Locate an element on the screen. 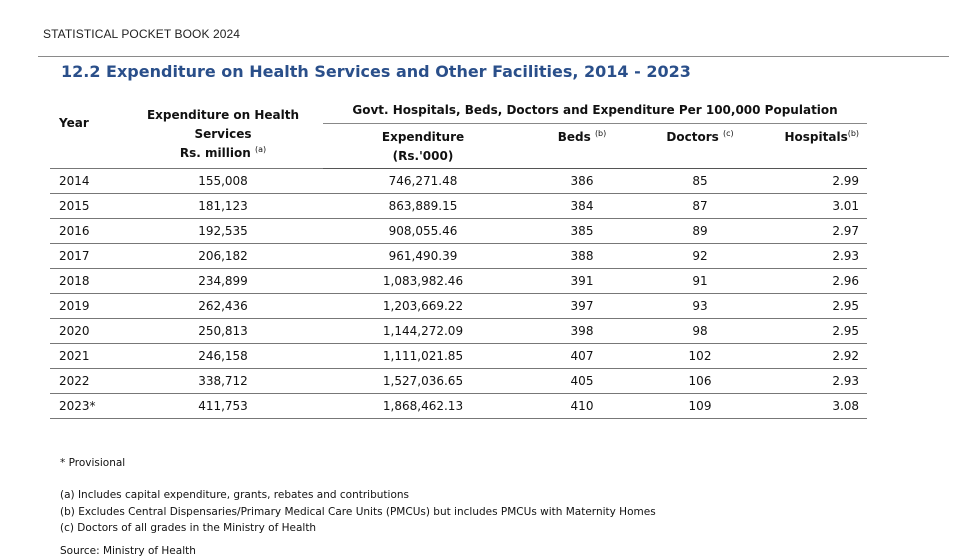 The height and width of the screenshot is (557, 980). column-header-expenditure-line1: Expenditure is located at coordinates (423, 137).